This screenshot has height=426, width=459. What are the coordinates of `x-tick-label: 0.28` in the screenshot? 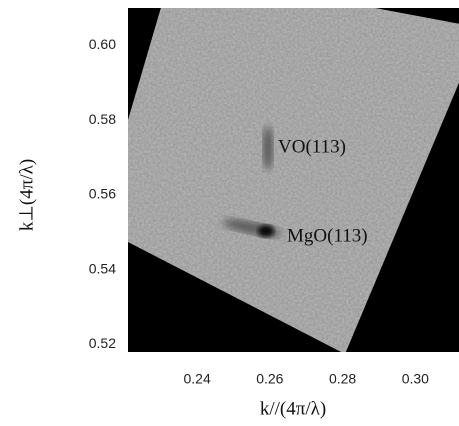 It's located at (342, 379).